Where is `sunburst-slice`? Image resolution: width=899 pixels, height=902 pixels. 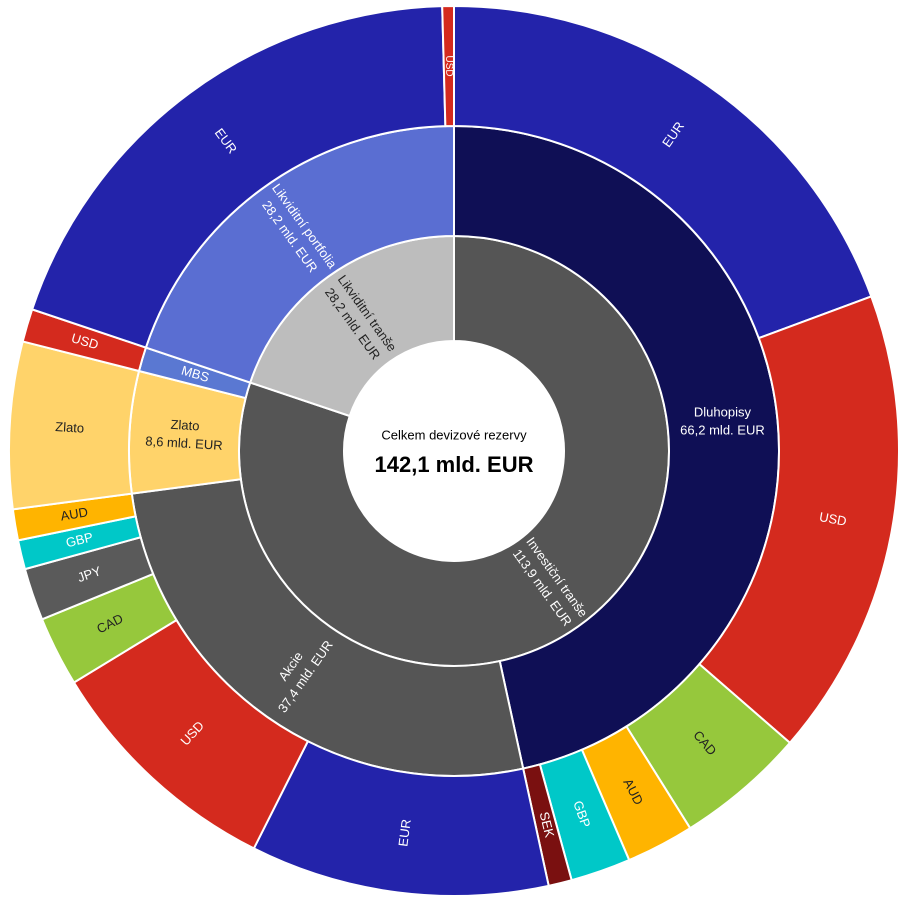 sunburst-slice is located at coordinates (448, 66).